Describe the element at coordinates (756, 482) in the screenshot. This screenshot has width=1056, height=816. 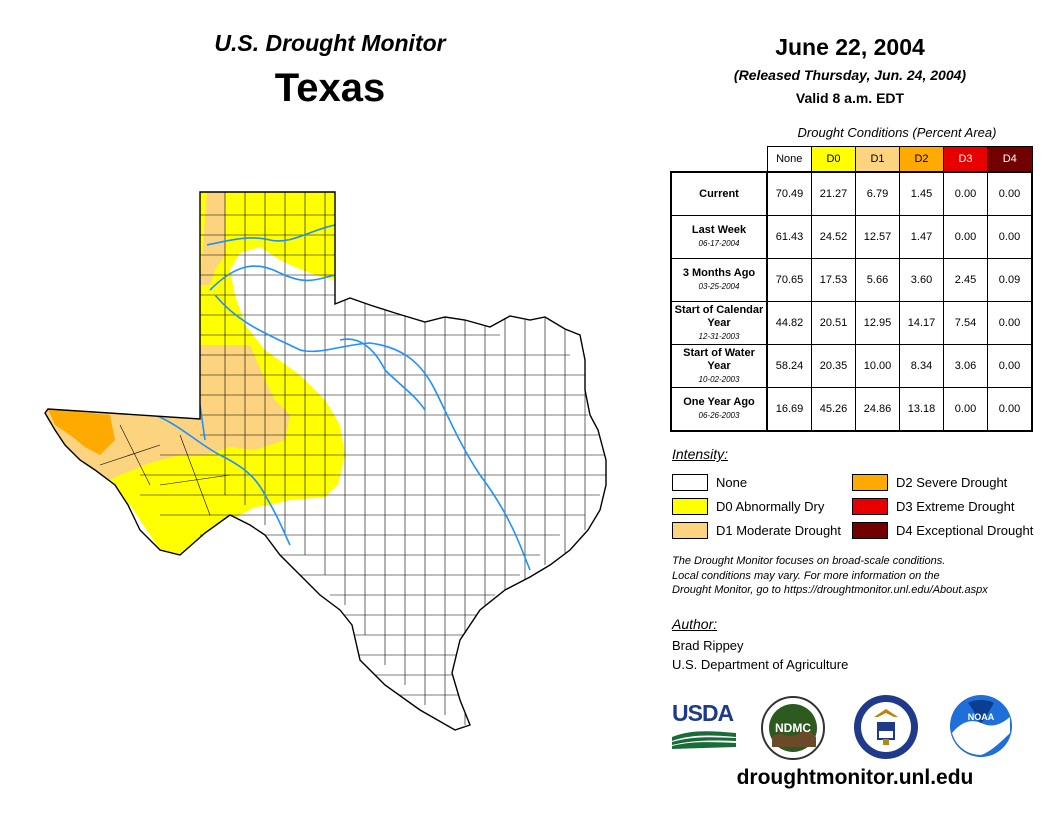
I see `legend-item-none: None` at that location.